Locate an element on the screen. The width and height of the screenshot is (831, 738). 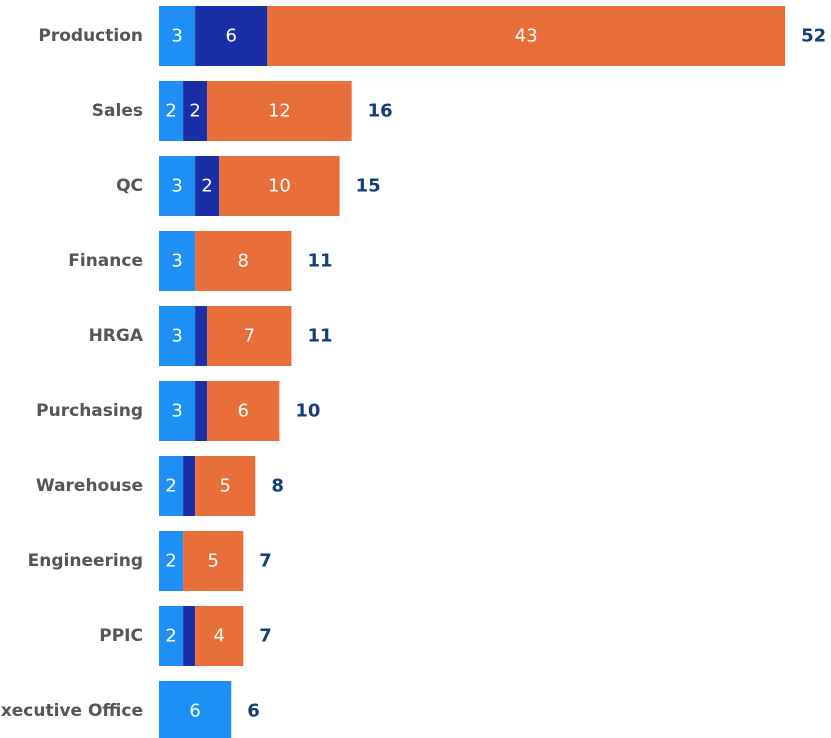
total-label: 15 is located at coordinates (368, 186).